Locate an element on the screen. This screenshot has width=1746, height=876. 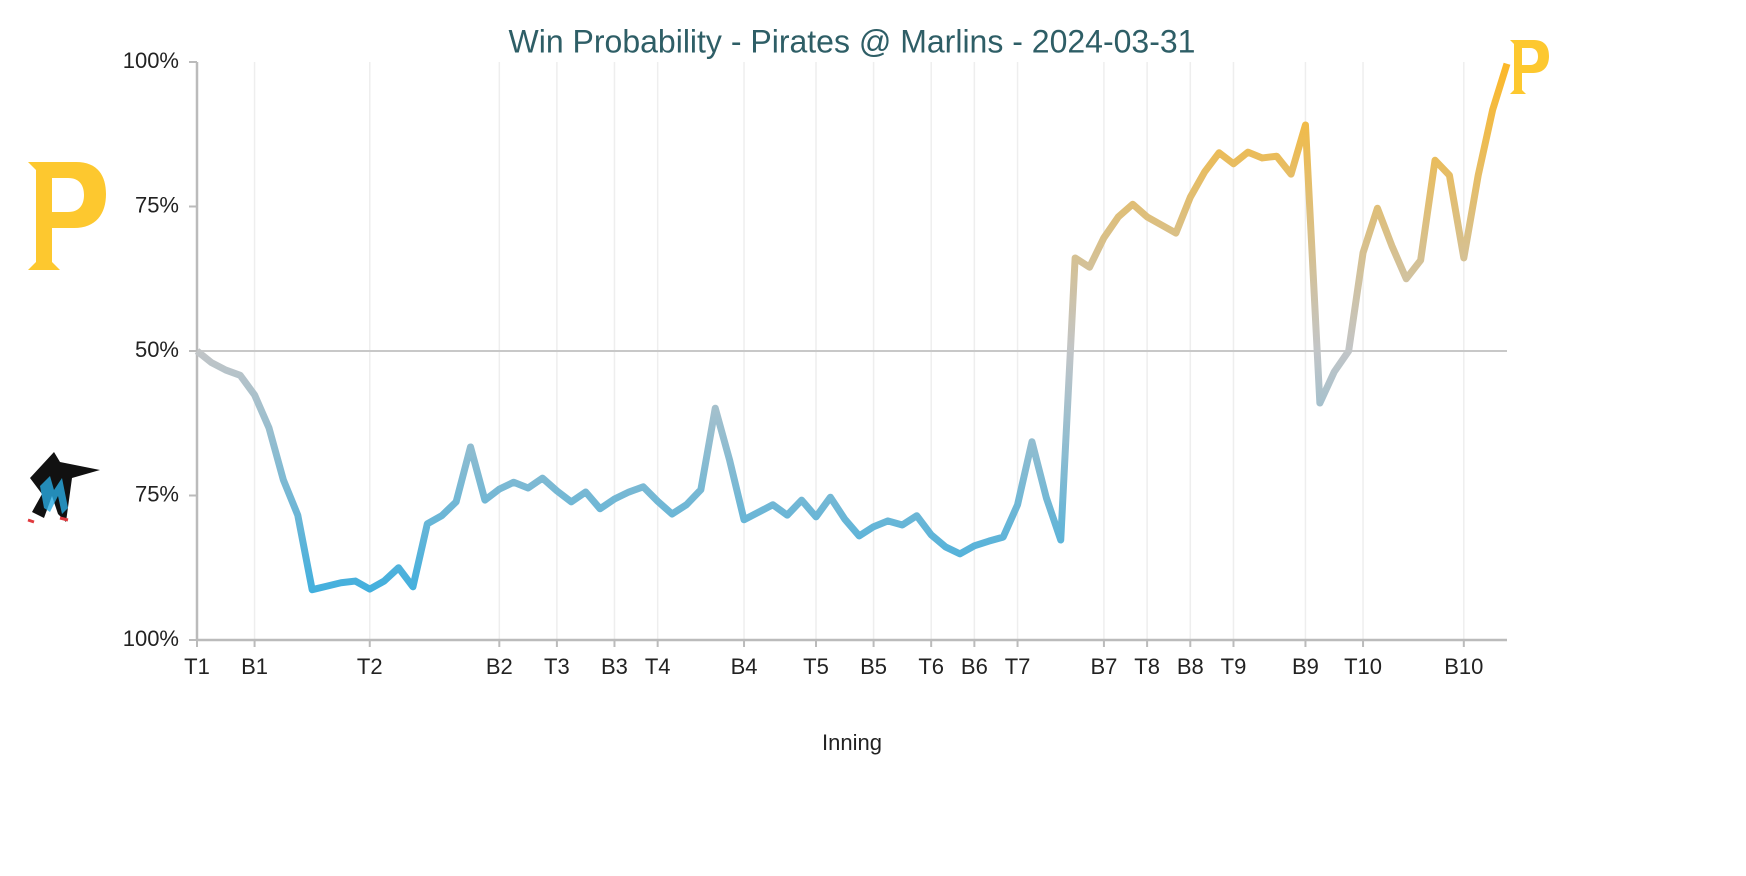
x-tick-label: T1 is located at coordinates (197, 666).